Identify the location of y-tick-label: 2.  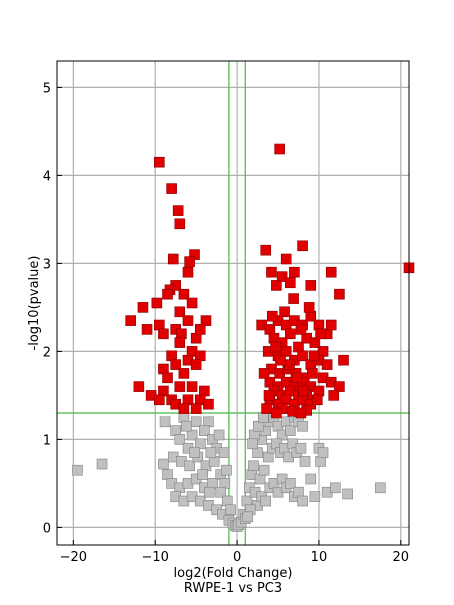
(47, 352).